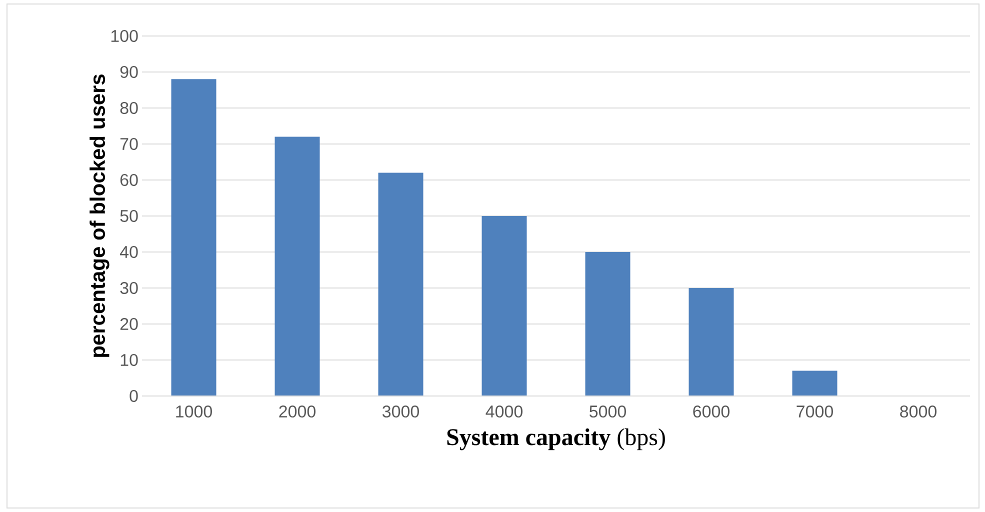 The width and height of the screenshot is (985, 512). Describe the element at coordinates (711, 412) in the screenshot. I see `x-tick-label: 6000` at that location.